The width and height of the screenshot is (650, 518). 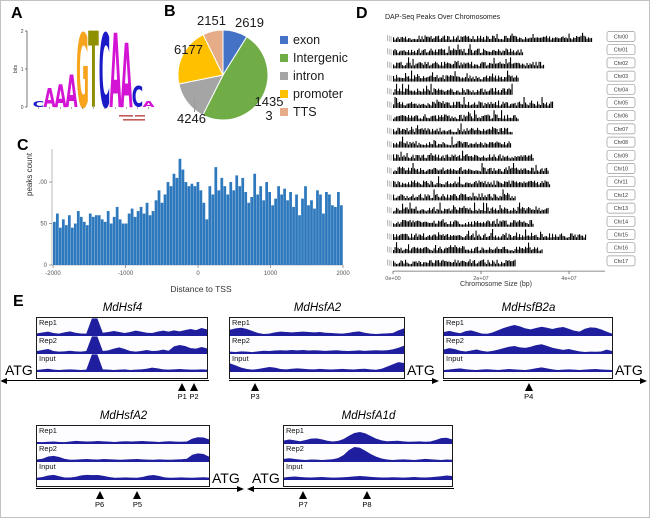 What do you see at coordinates (350, 459) in the screenshot?
I see `gene-browser-mdhsfa1d-4: MdHsfA1d Rep1 Rep2 Input ATG P7 P8` at bounding box center [350, 459].